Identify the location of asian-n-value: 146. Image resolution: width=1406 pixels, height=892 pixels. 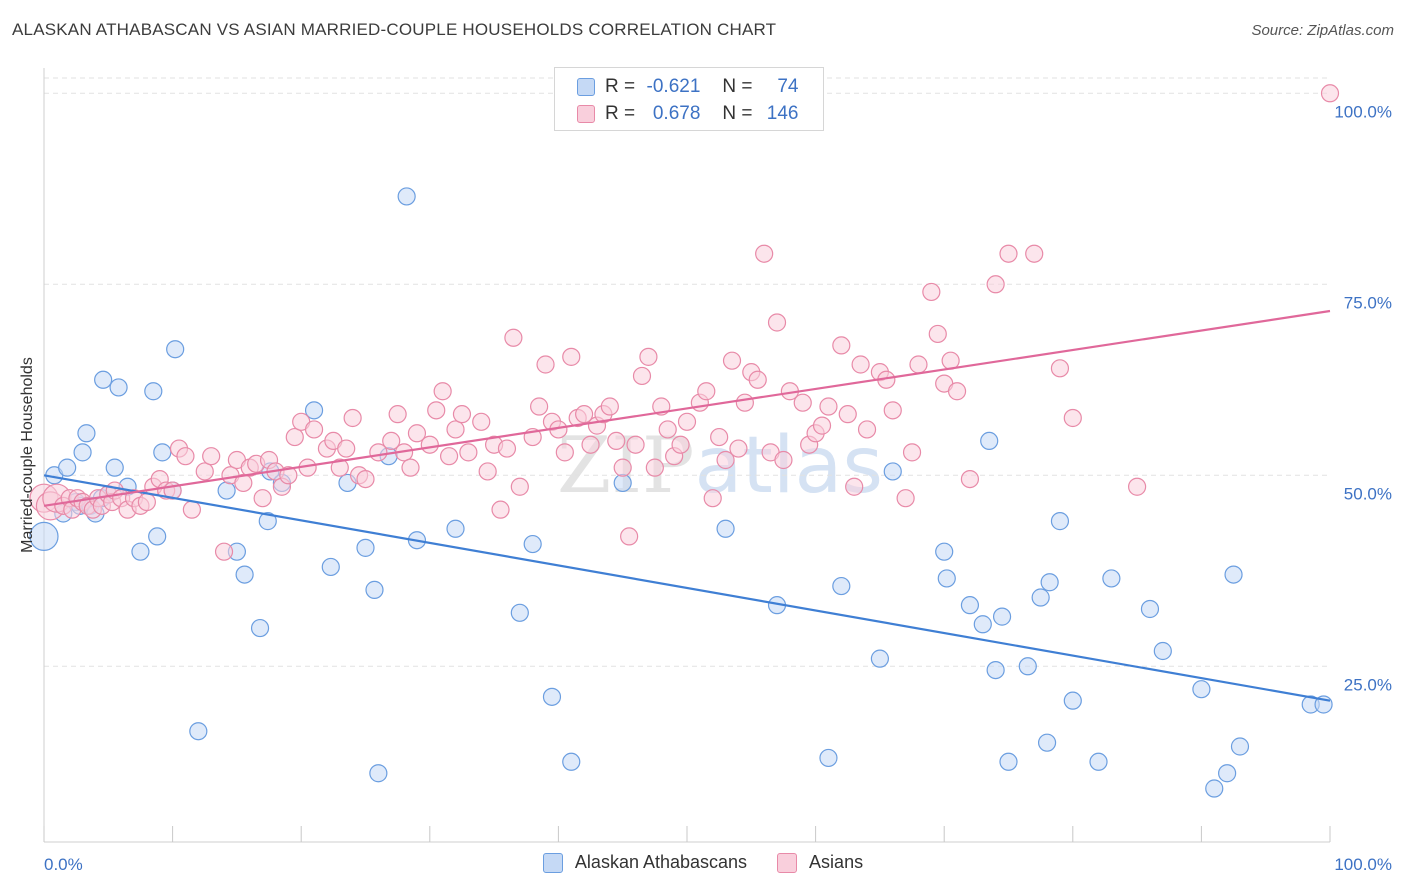
(782, 113).